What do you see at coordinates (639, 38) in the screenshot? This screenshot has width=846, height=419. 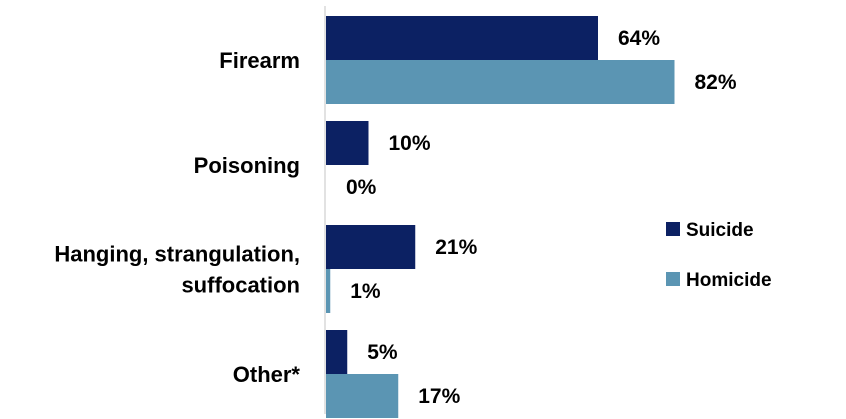 I see `value-label-suicide-firearm: 64%` at bounding box center [639, 38].